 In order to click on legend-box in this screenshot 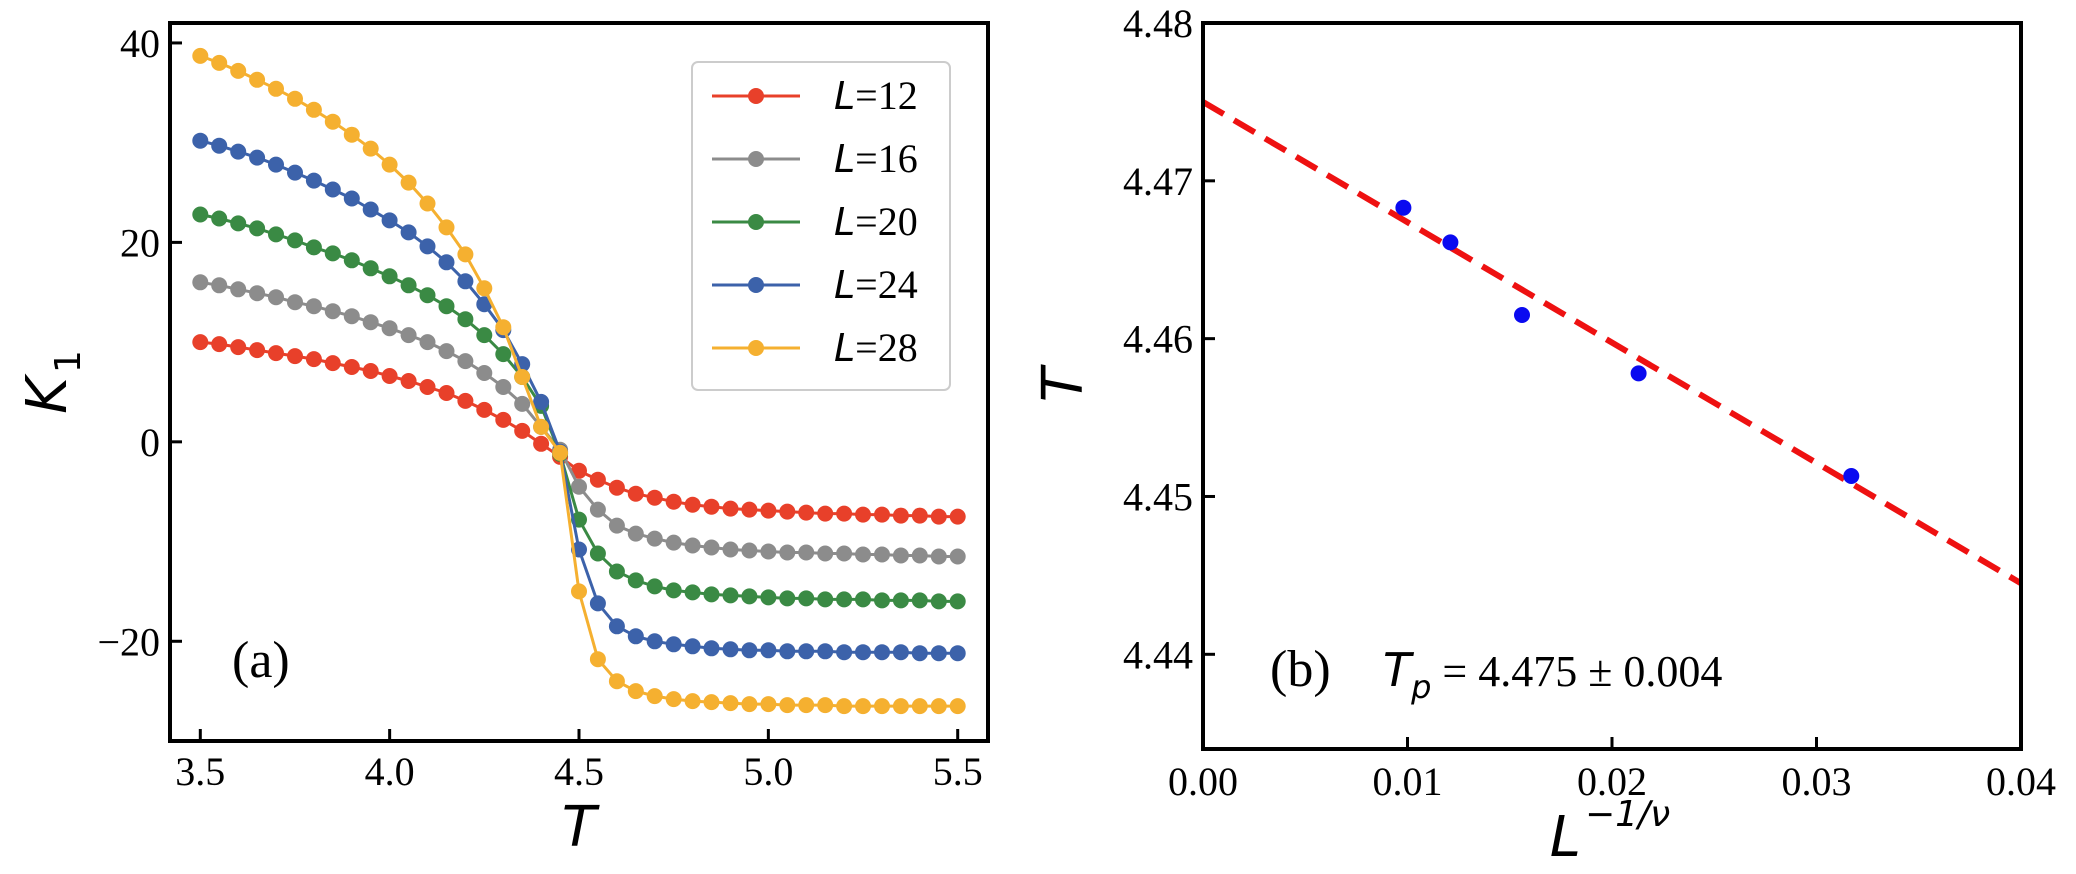, I will do `click(821, 226)`.